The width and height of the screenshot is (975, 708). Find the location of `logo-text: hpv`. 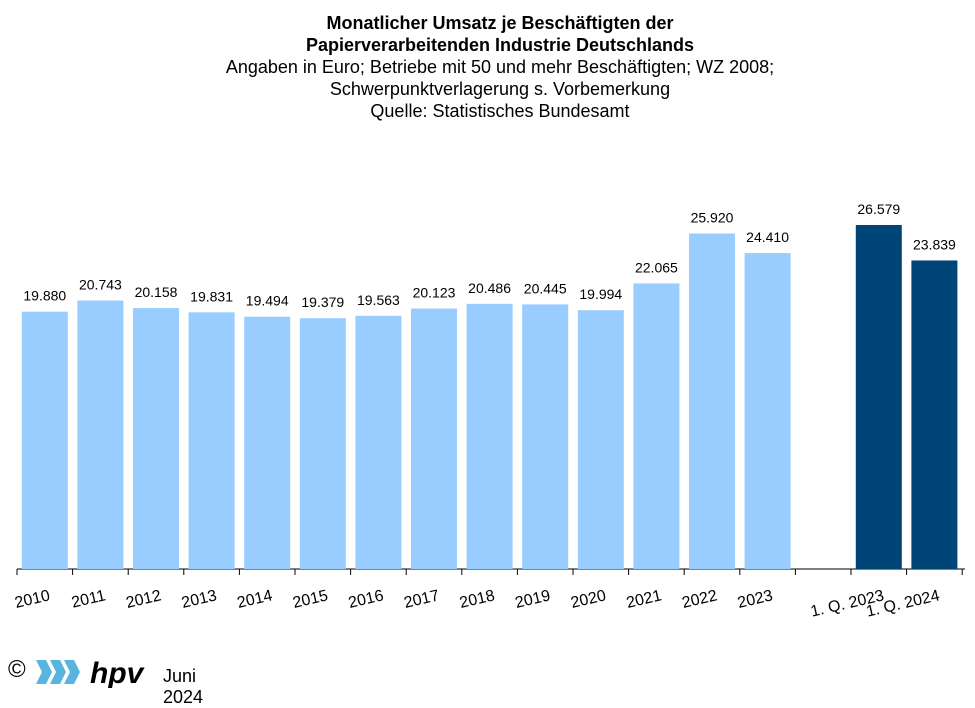

logo-text: hpv is located at coordinates (118, 672).